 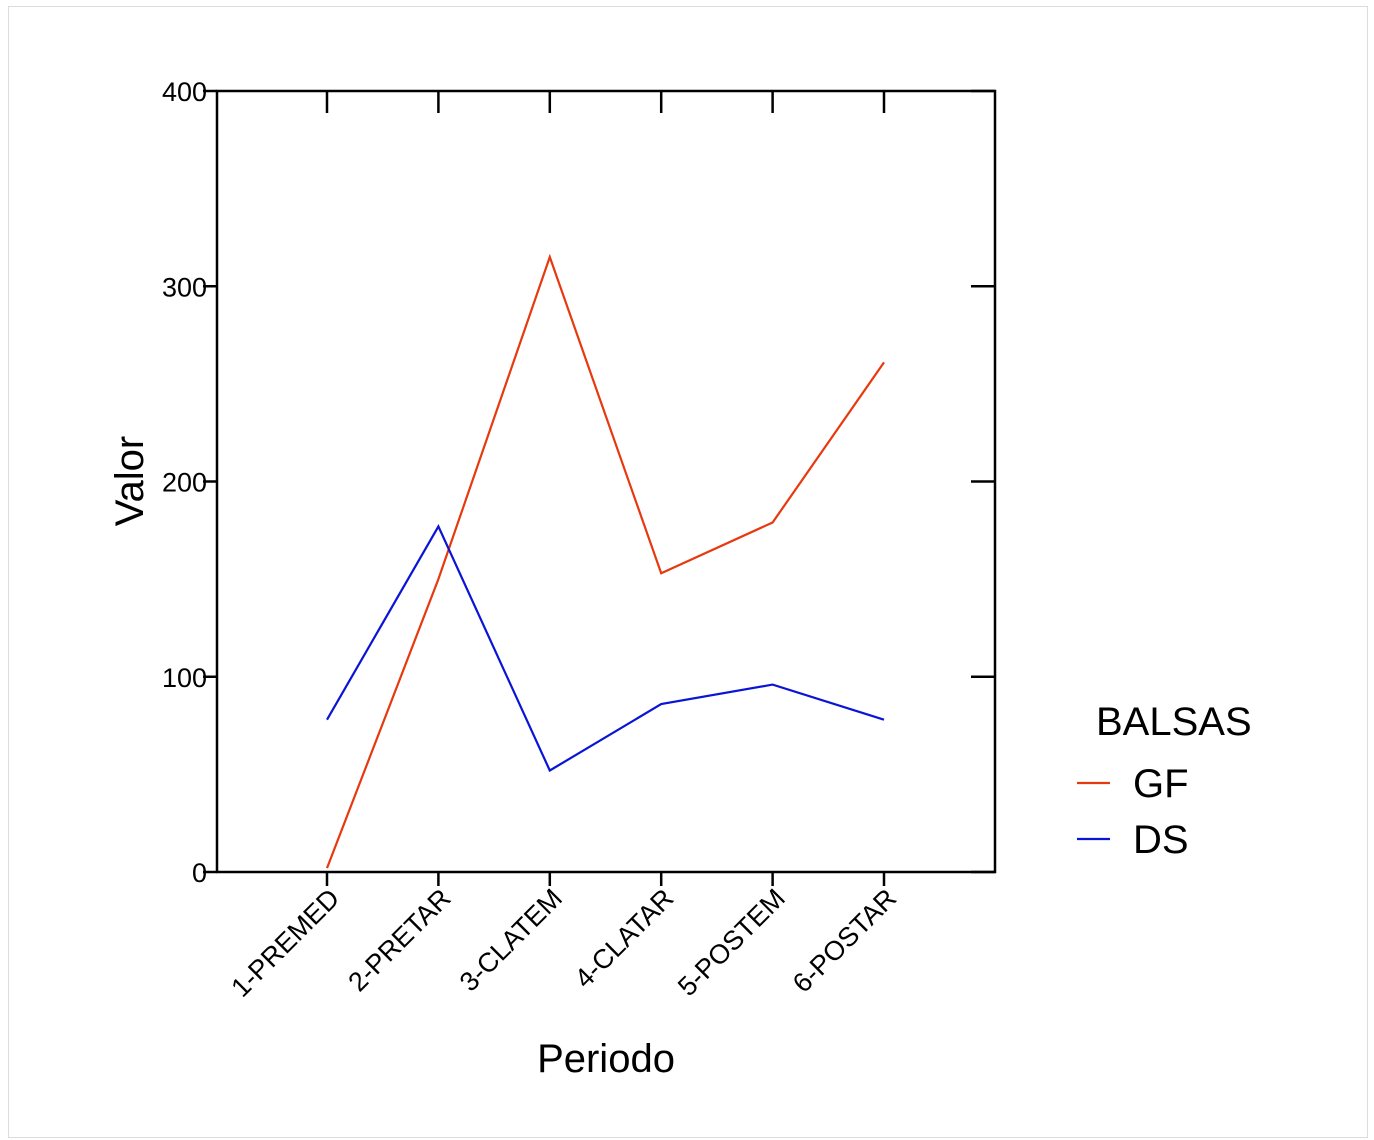 What do you see at coordinates (399, 940) in the screenshot?
I see `x-tick-label: 2-PRETAR` at bounding box center [399, 940].